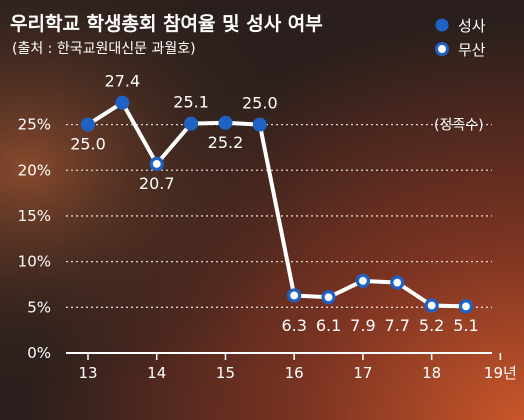 This screenshot has width=524, height=420. What do you see at coordinates (87, 373) in the screenshot?
I see `x-tick-label: 13` at bounding box center [87, 373].